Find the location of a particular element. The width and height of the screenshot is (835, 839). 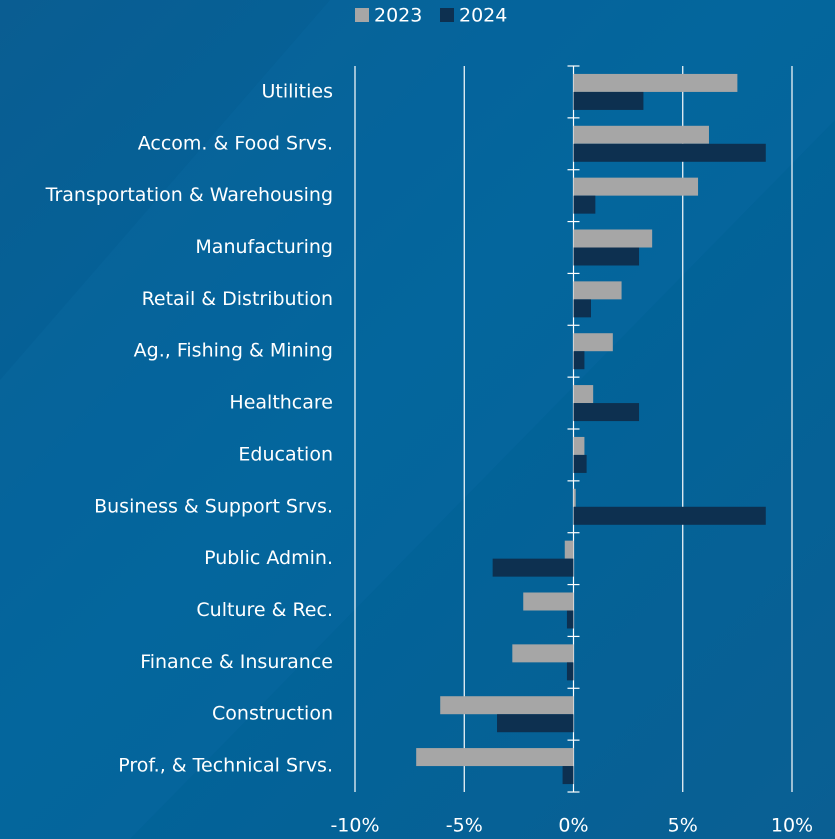

y-tick-label: Transportation & Warehousing is located at coordinates (189, 195).